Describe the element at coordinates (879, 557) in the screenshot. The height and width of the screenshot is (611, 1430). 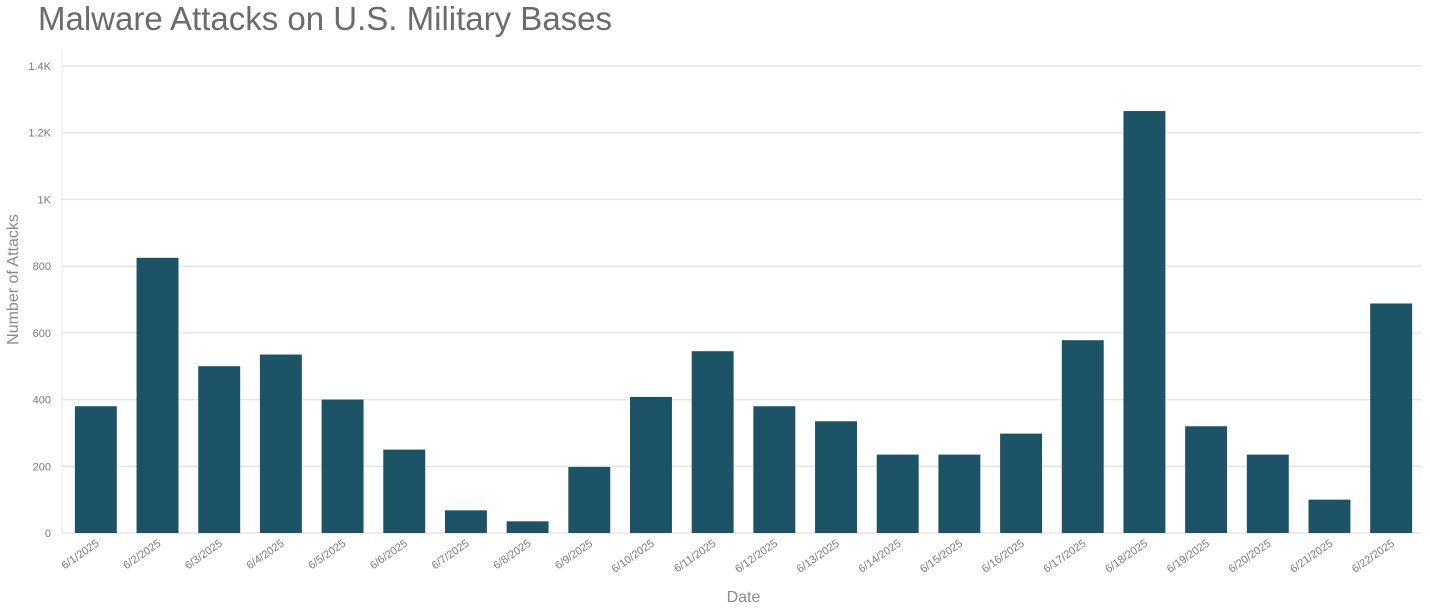
I see `x-tick-label: 6/14/2025` at that location.